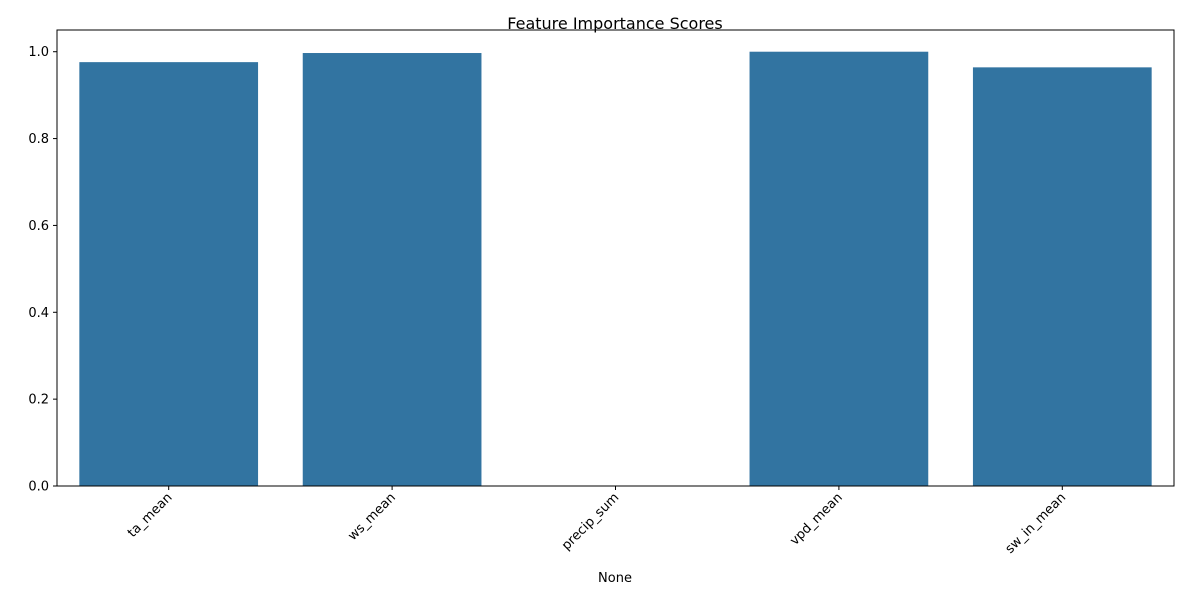 Image resolution: width=1200 pixels, height=600 pixels. What do you see at coordinates (1062, 276) in the screenshot?
I see `bar-sw_in_mean` at bounding box center [1062, 276].